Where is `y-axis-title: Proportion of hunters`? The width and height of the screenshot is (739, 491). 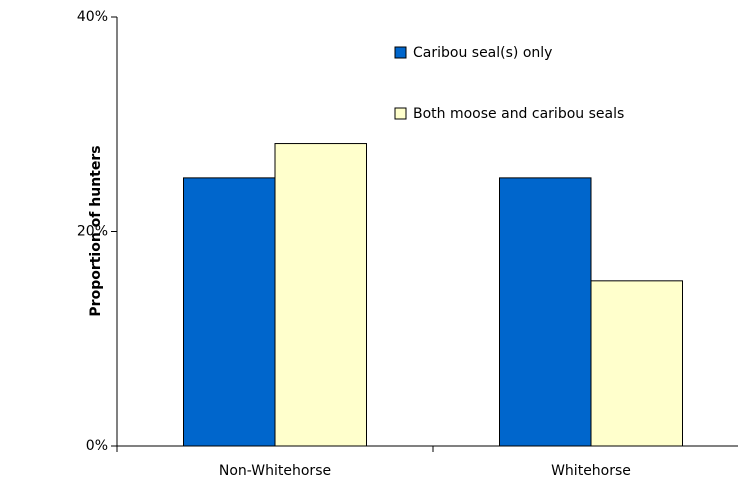 y-axis-title: Proportion of hunters is located at coordinates (96, 230).